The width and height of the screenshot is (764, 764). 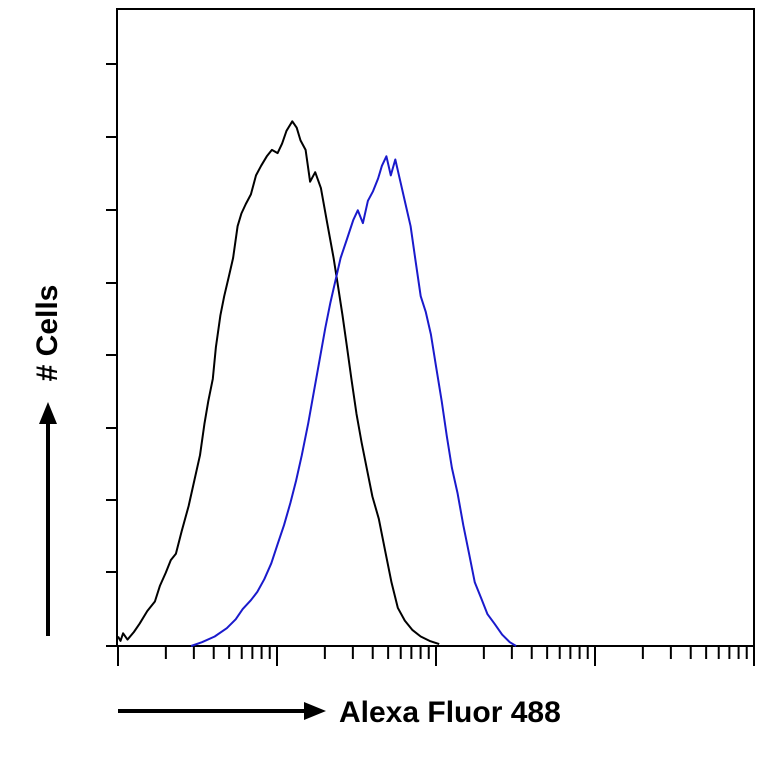 What do you see at coordinates (436, 656) in the screenshot?
I see `x-axis-ticks` at bounding box center [436, 656].